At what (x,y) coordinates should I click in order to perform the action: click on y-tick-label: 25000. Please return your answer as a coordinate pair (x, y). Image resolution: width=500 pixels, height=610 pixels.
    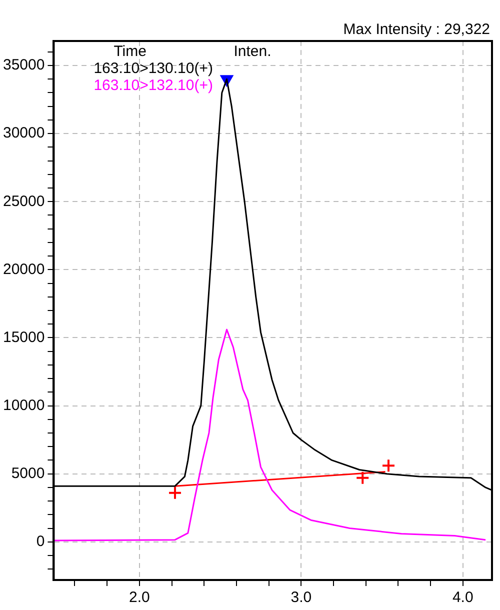
    Looking at the image, I should click on (23, 201).